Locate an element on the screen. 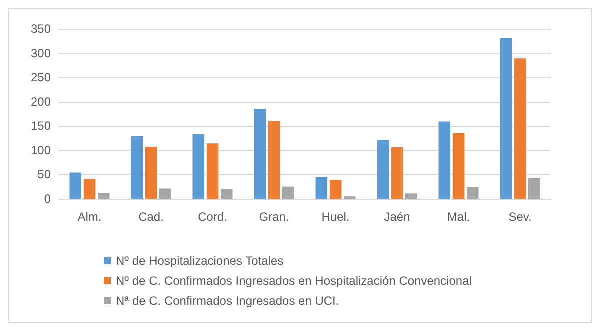 This screenshot has width=600, height=331. legend-label: Nº de C. Confirmados Ingresados en Hospitalización Convencional is located at coordinates (294, 281).